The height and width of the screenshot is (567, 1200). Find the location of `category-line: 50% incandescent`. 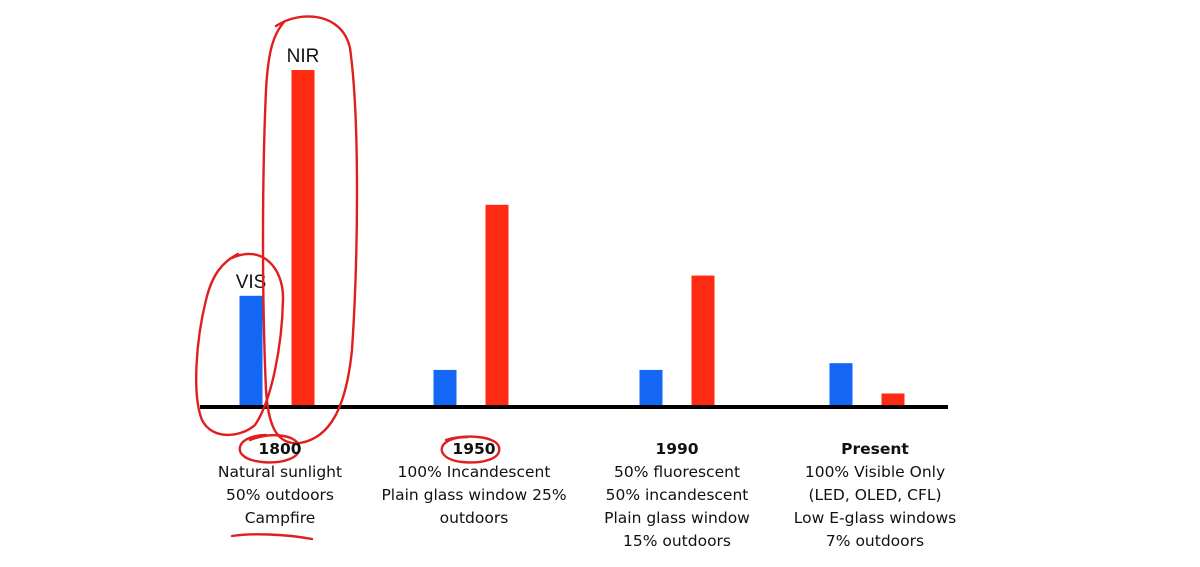

category-line: 50% incandescent is located at coordinates (677, 495).